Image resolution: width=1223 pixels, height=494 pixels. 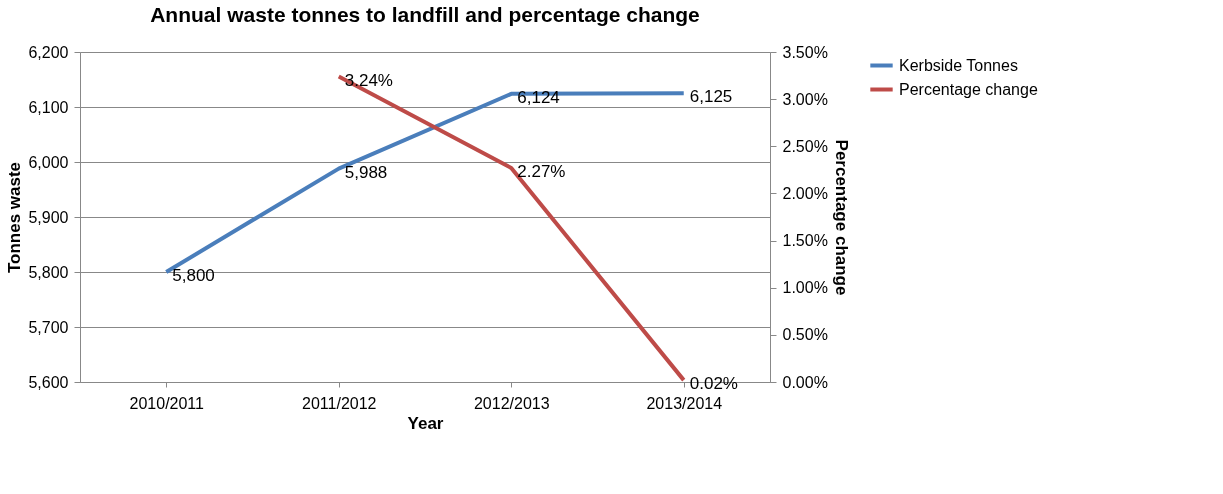 I want to click on y-tick-label: 6,200, so click(x=48, y=52).